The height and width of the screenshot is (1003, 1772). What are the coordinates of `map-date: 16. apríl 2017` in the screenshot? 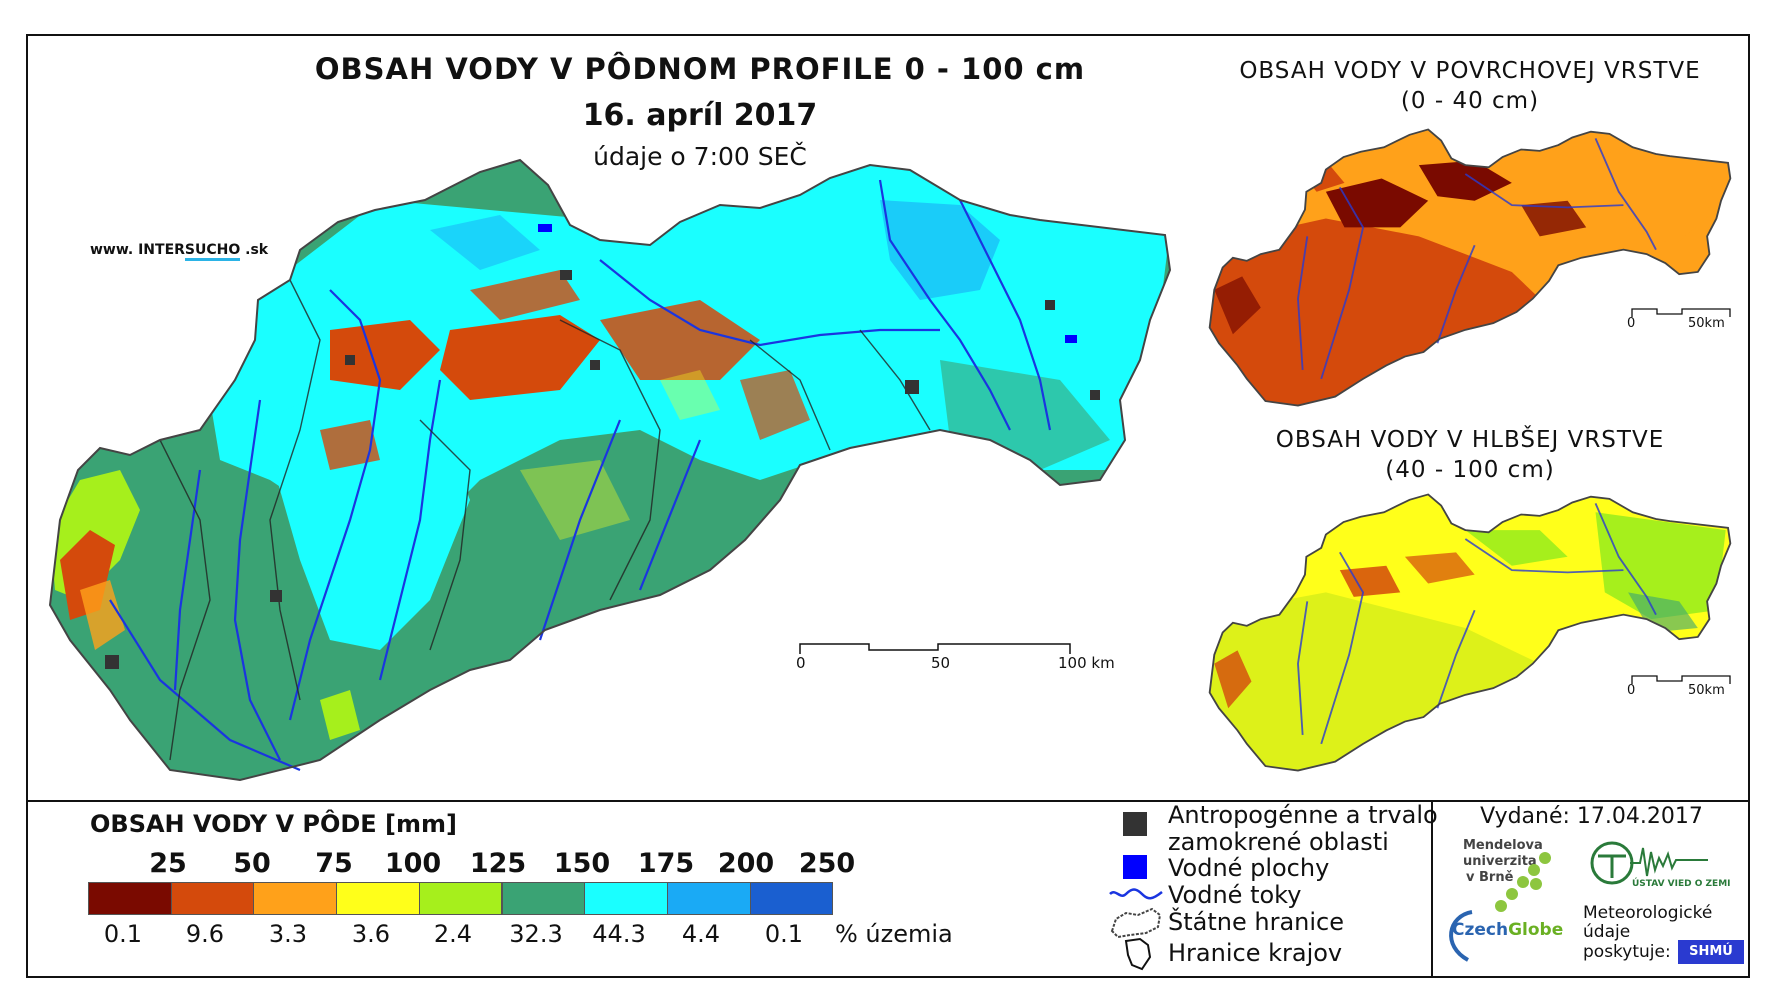 It's located at (700, 115).